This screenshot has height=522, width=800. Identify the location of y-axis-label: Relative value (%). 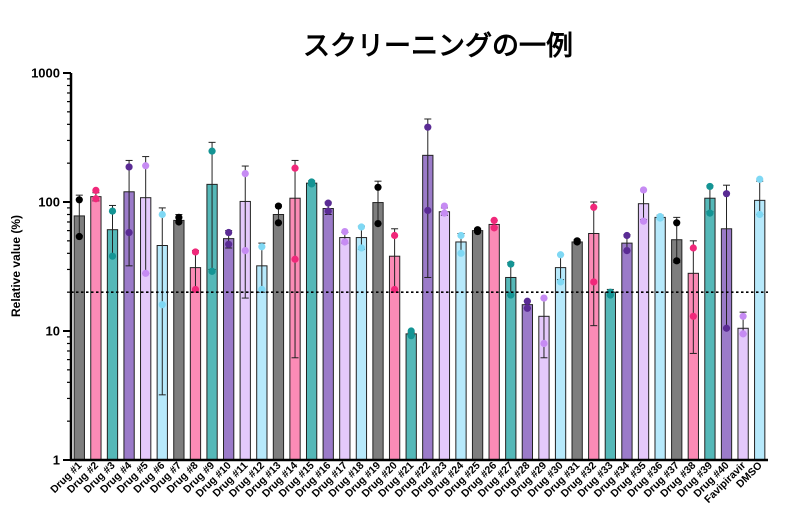
(16, 266).